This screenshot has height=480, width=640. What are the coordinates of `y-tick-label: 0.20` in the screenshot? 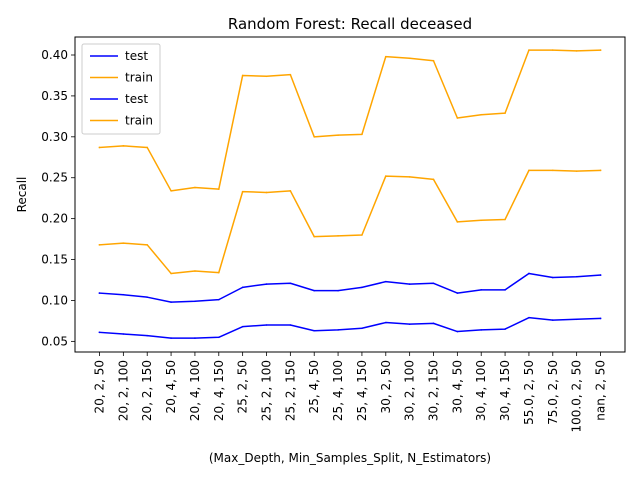 It's located at (54, 219).